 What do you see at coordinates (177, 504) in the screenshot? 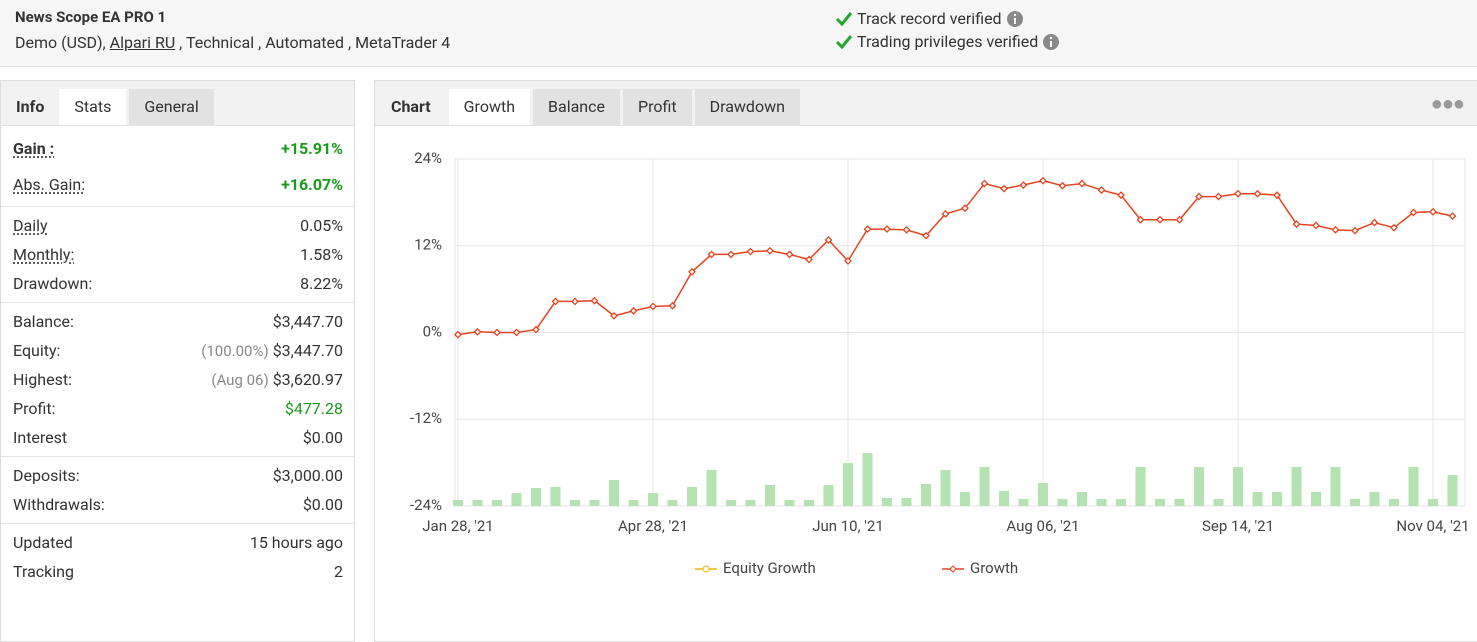
I see `stats-row: Withdrawals: $0.00` at bounding box center [177, 504].